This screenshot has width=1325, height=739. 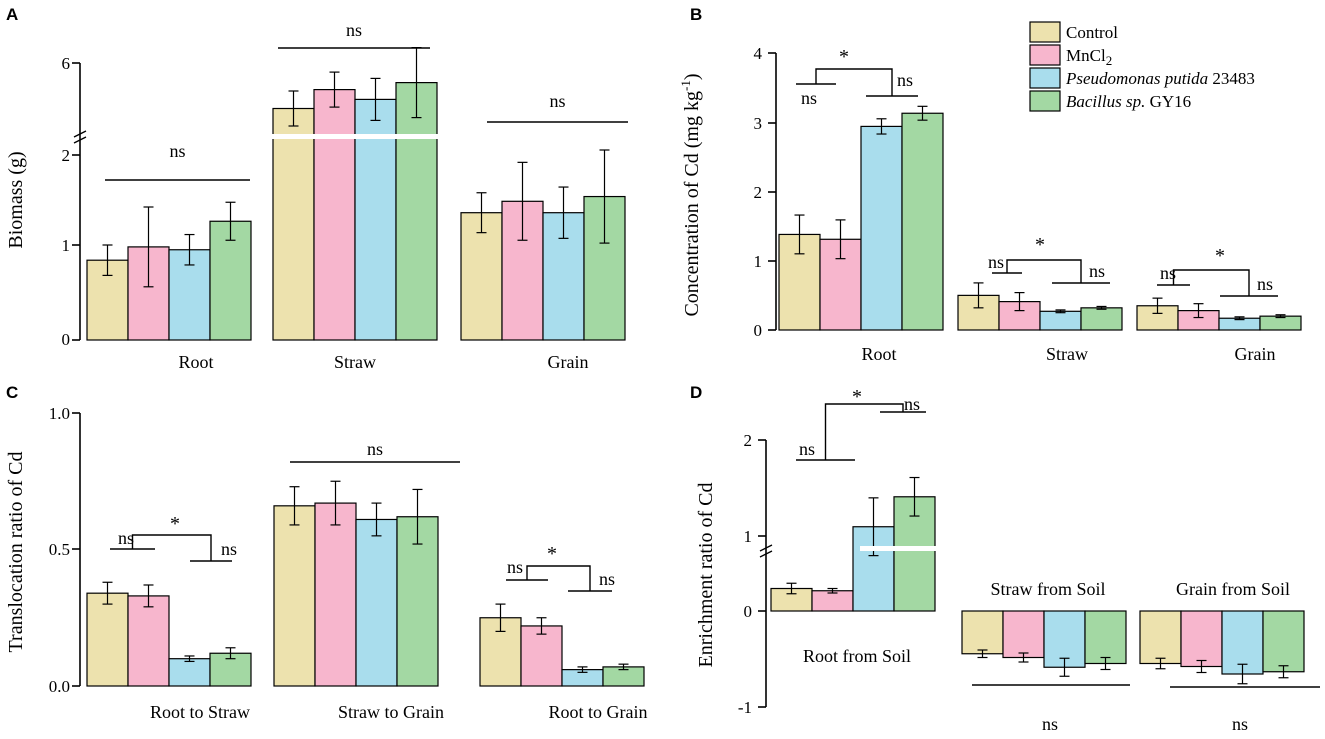 What do you see at coordinates (1109, 60) in the screenshot?
I see `legend-mncl2-sub: 2` at bounding box center [1109, 60].